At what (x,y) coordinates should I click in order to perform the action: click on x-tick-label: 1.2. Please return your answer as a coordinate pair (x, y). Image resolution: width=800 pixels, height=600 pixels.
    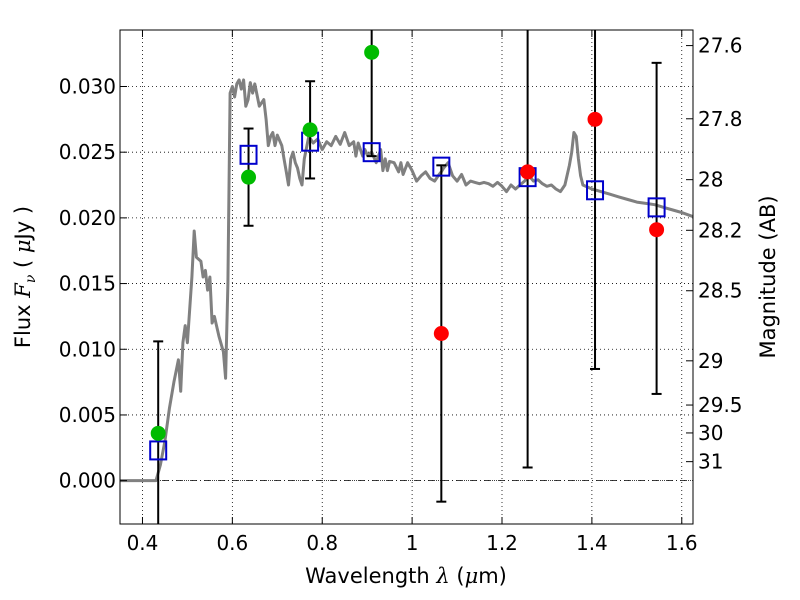
    Looking at the image, I should click on (502, 543).